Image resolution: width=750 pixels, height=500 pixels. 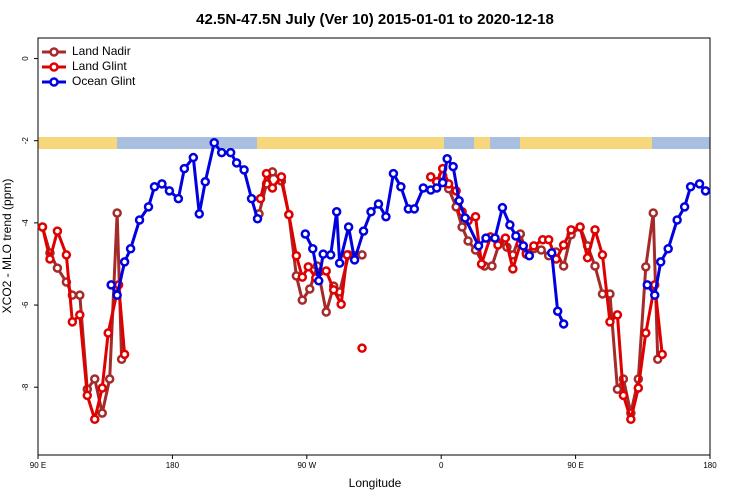 What do you see at coordinates (25, 387) in the screenshot?
I see `y-tick-label: -8` at bounding box center [25, 387].